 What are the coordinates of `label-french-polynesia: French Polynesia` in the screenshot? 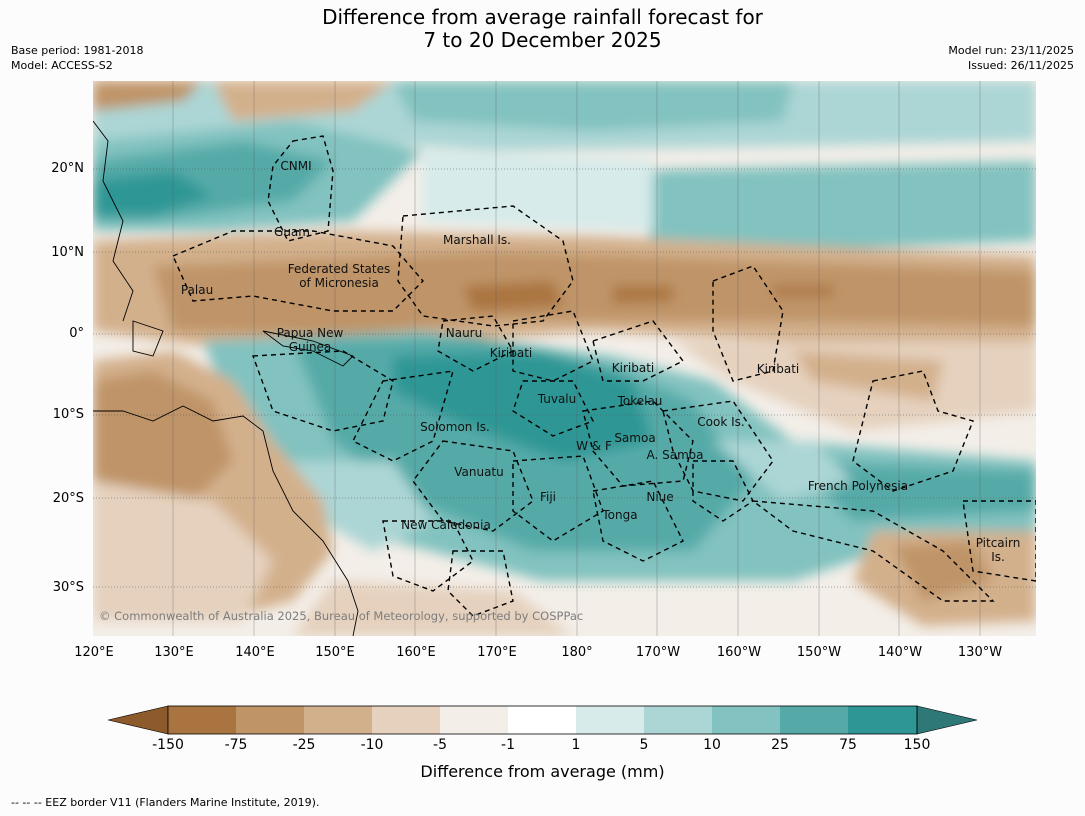 It's located at (858, 486).